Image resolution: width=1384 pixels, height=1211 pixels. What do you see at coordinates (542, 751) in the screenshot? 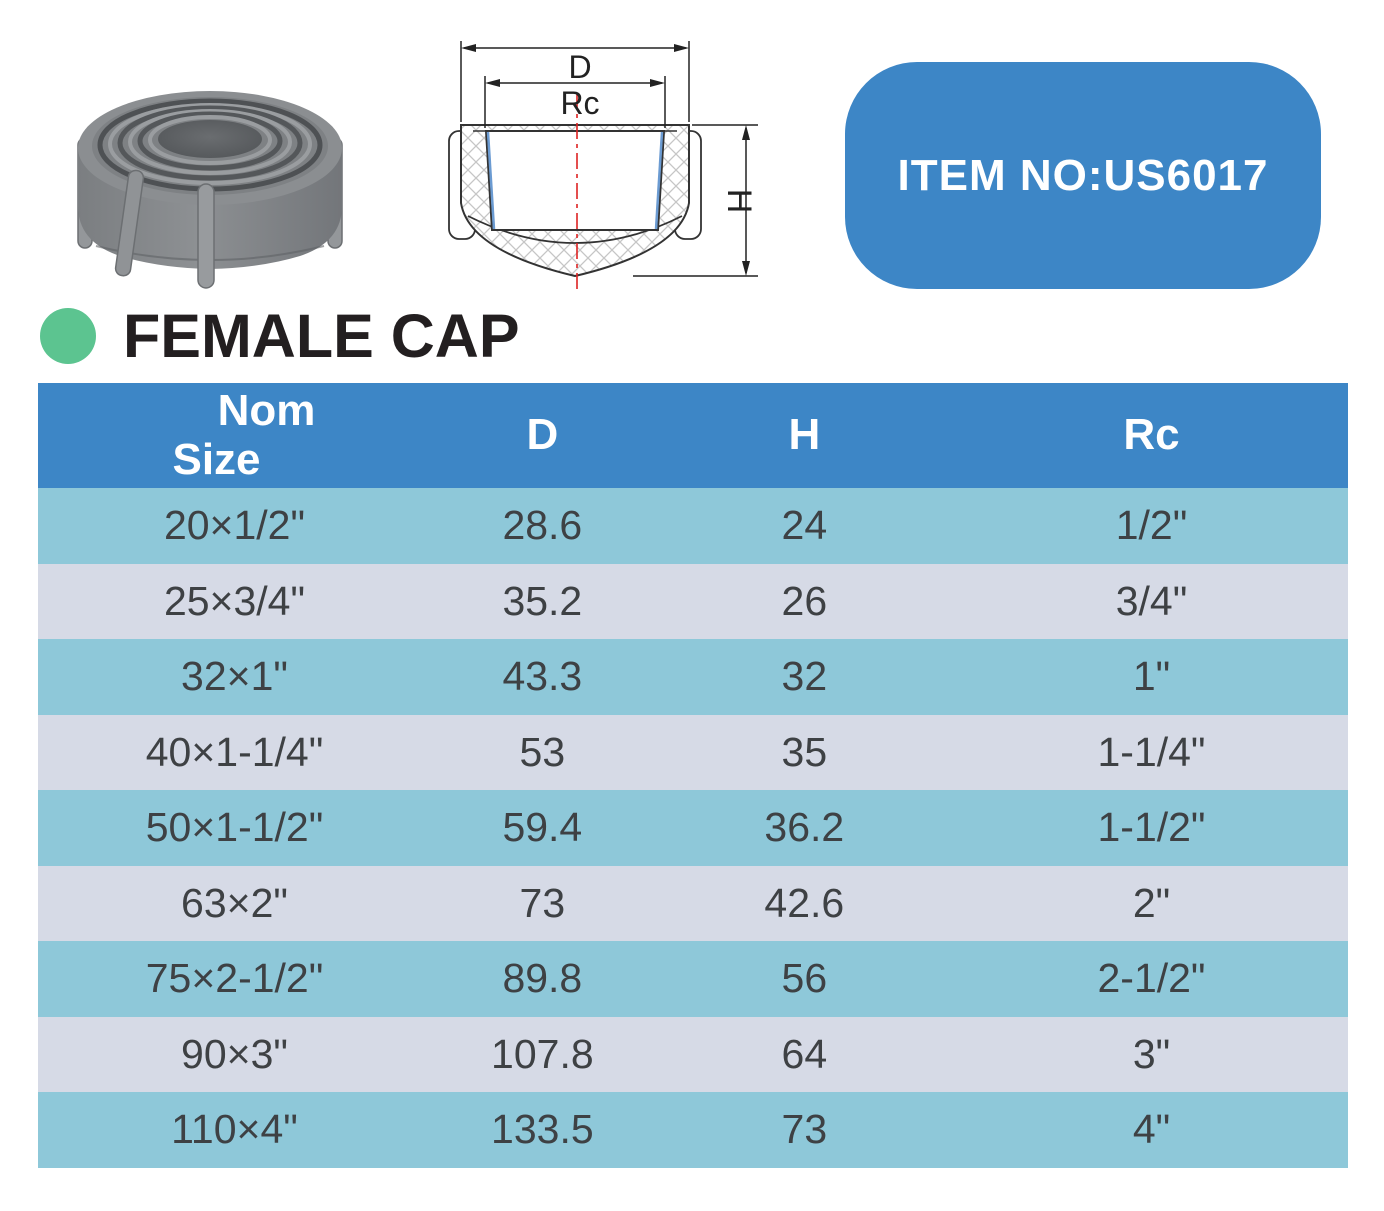
I see `cell-d: 53` at bounding box center [542, 751].